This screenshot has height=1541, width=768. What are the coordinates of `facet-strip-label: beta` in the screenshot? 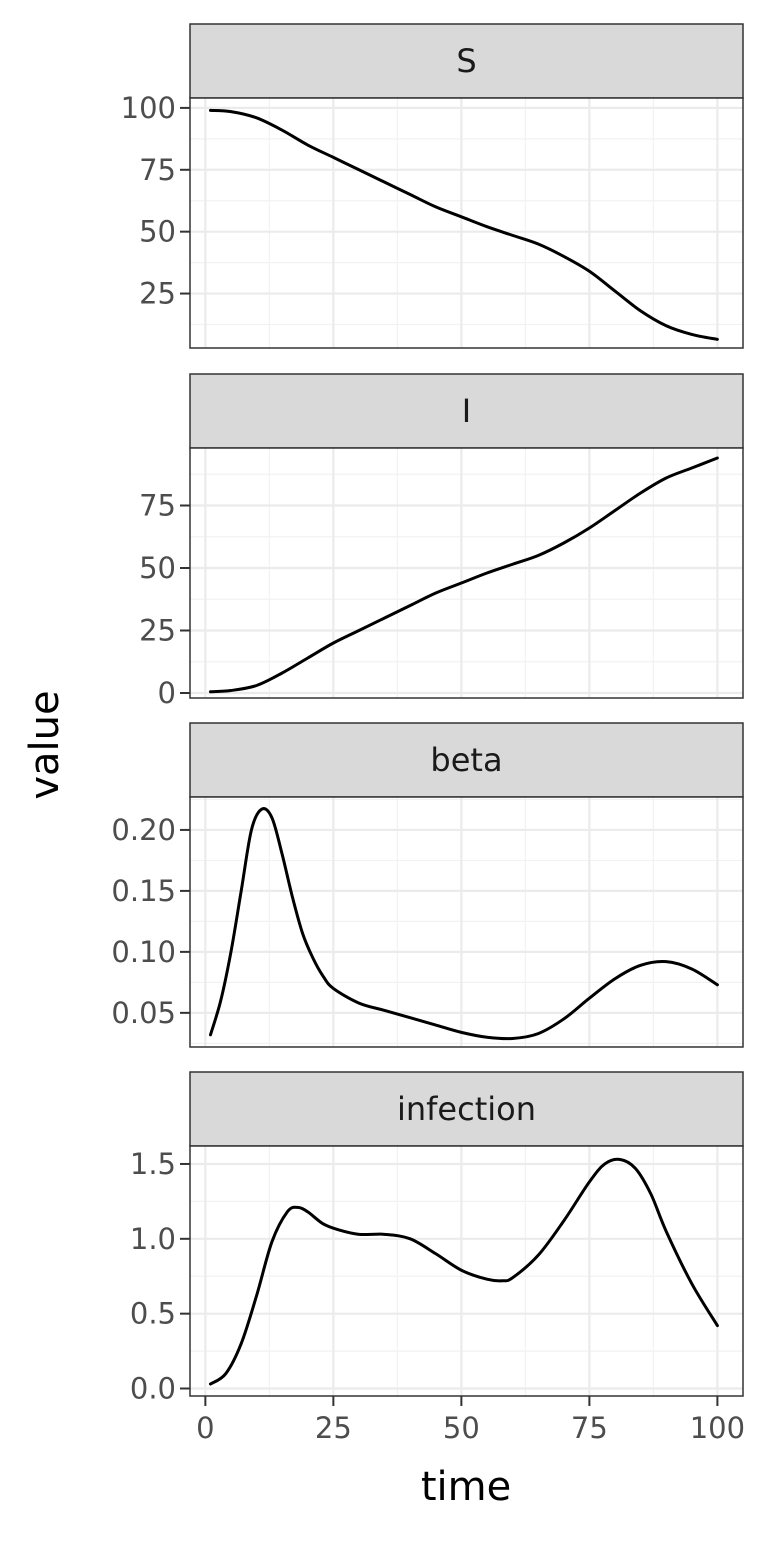 It's located at (466, 760).